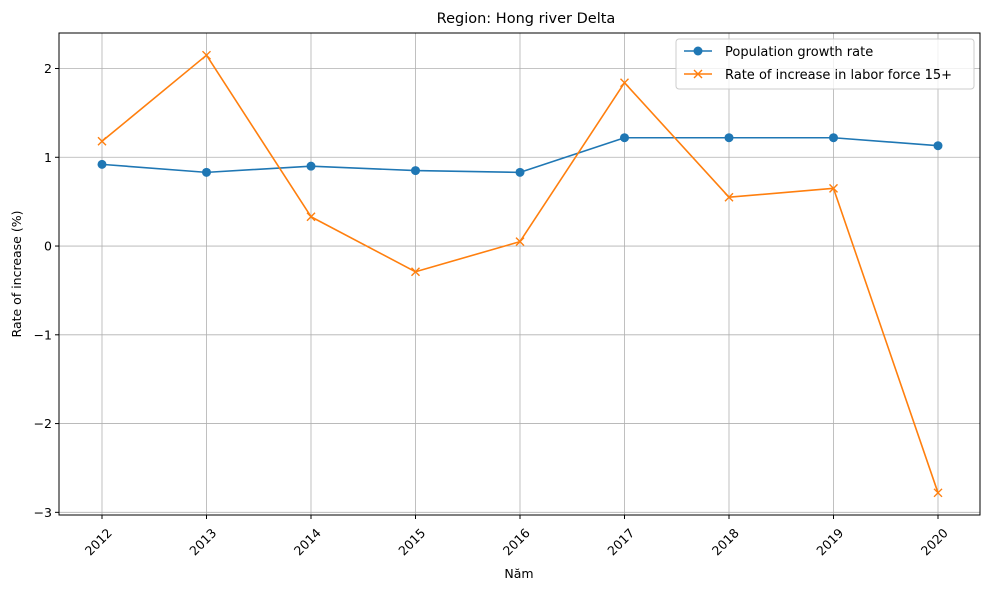 The height and width of the screenshot is (594, 989). What do you see at coordinates (48, 246) in the screenshot?
I see `y-tick-label: 0` at bounding box center [48, 246].